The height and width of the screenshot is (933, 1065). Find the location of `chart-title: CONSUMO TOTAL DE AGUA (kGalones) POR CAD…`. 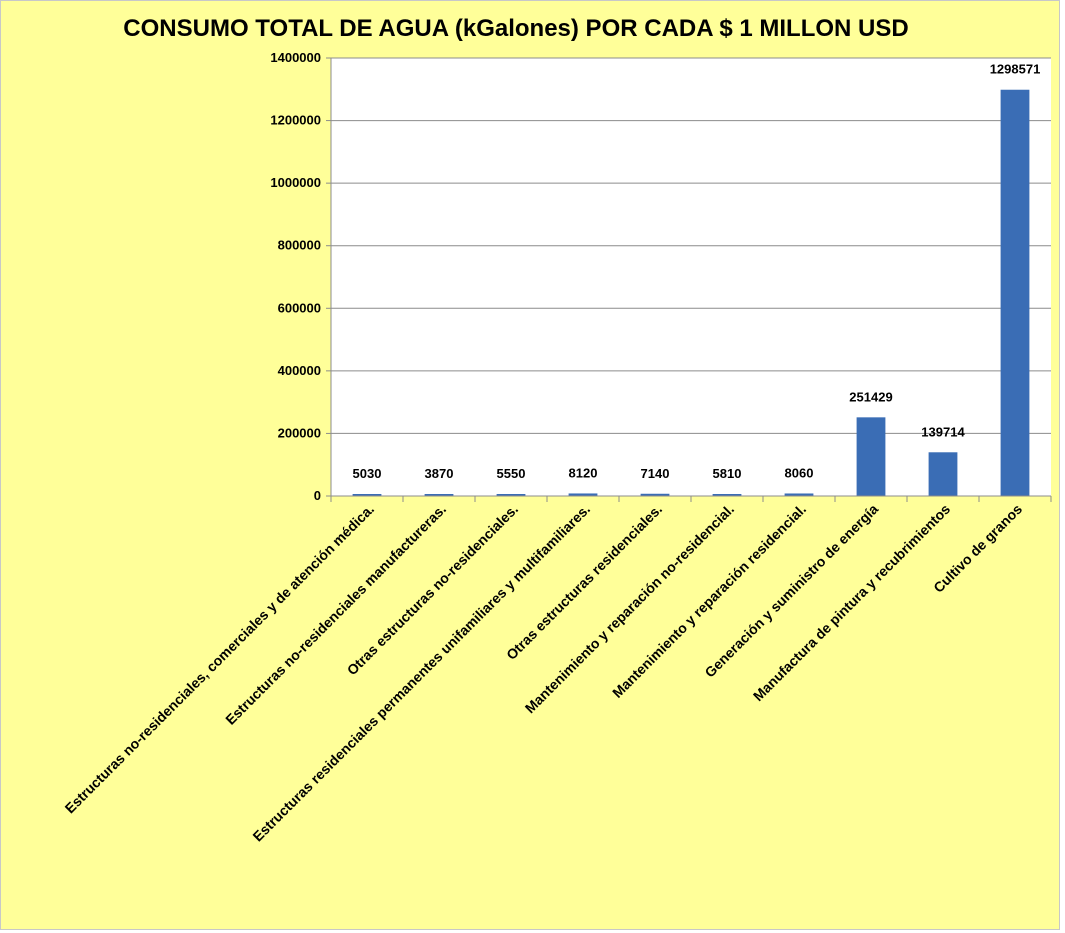

chart-title: CONSUMO TOTAL DE AGUA (kGalones) POR CAD… is located at coordinates (516, 28).